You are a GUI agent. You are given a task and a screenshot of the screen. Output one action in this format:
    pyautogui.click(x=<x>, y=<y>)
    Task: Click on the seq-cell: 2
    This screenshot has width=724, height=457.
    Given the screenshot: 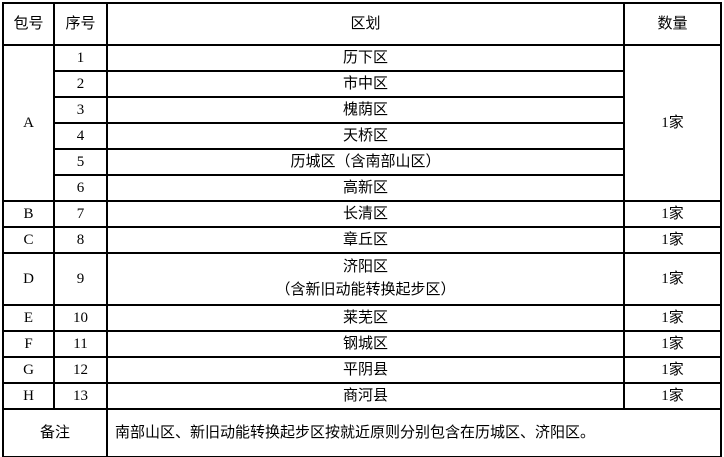 What is the action you would take?
    pyautogui.click(x=80, y=84)
    